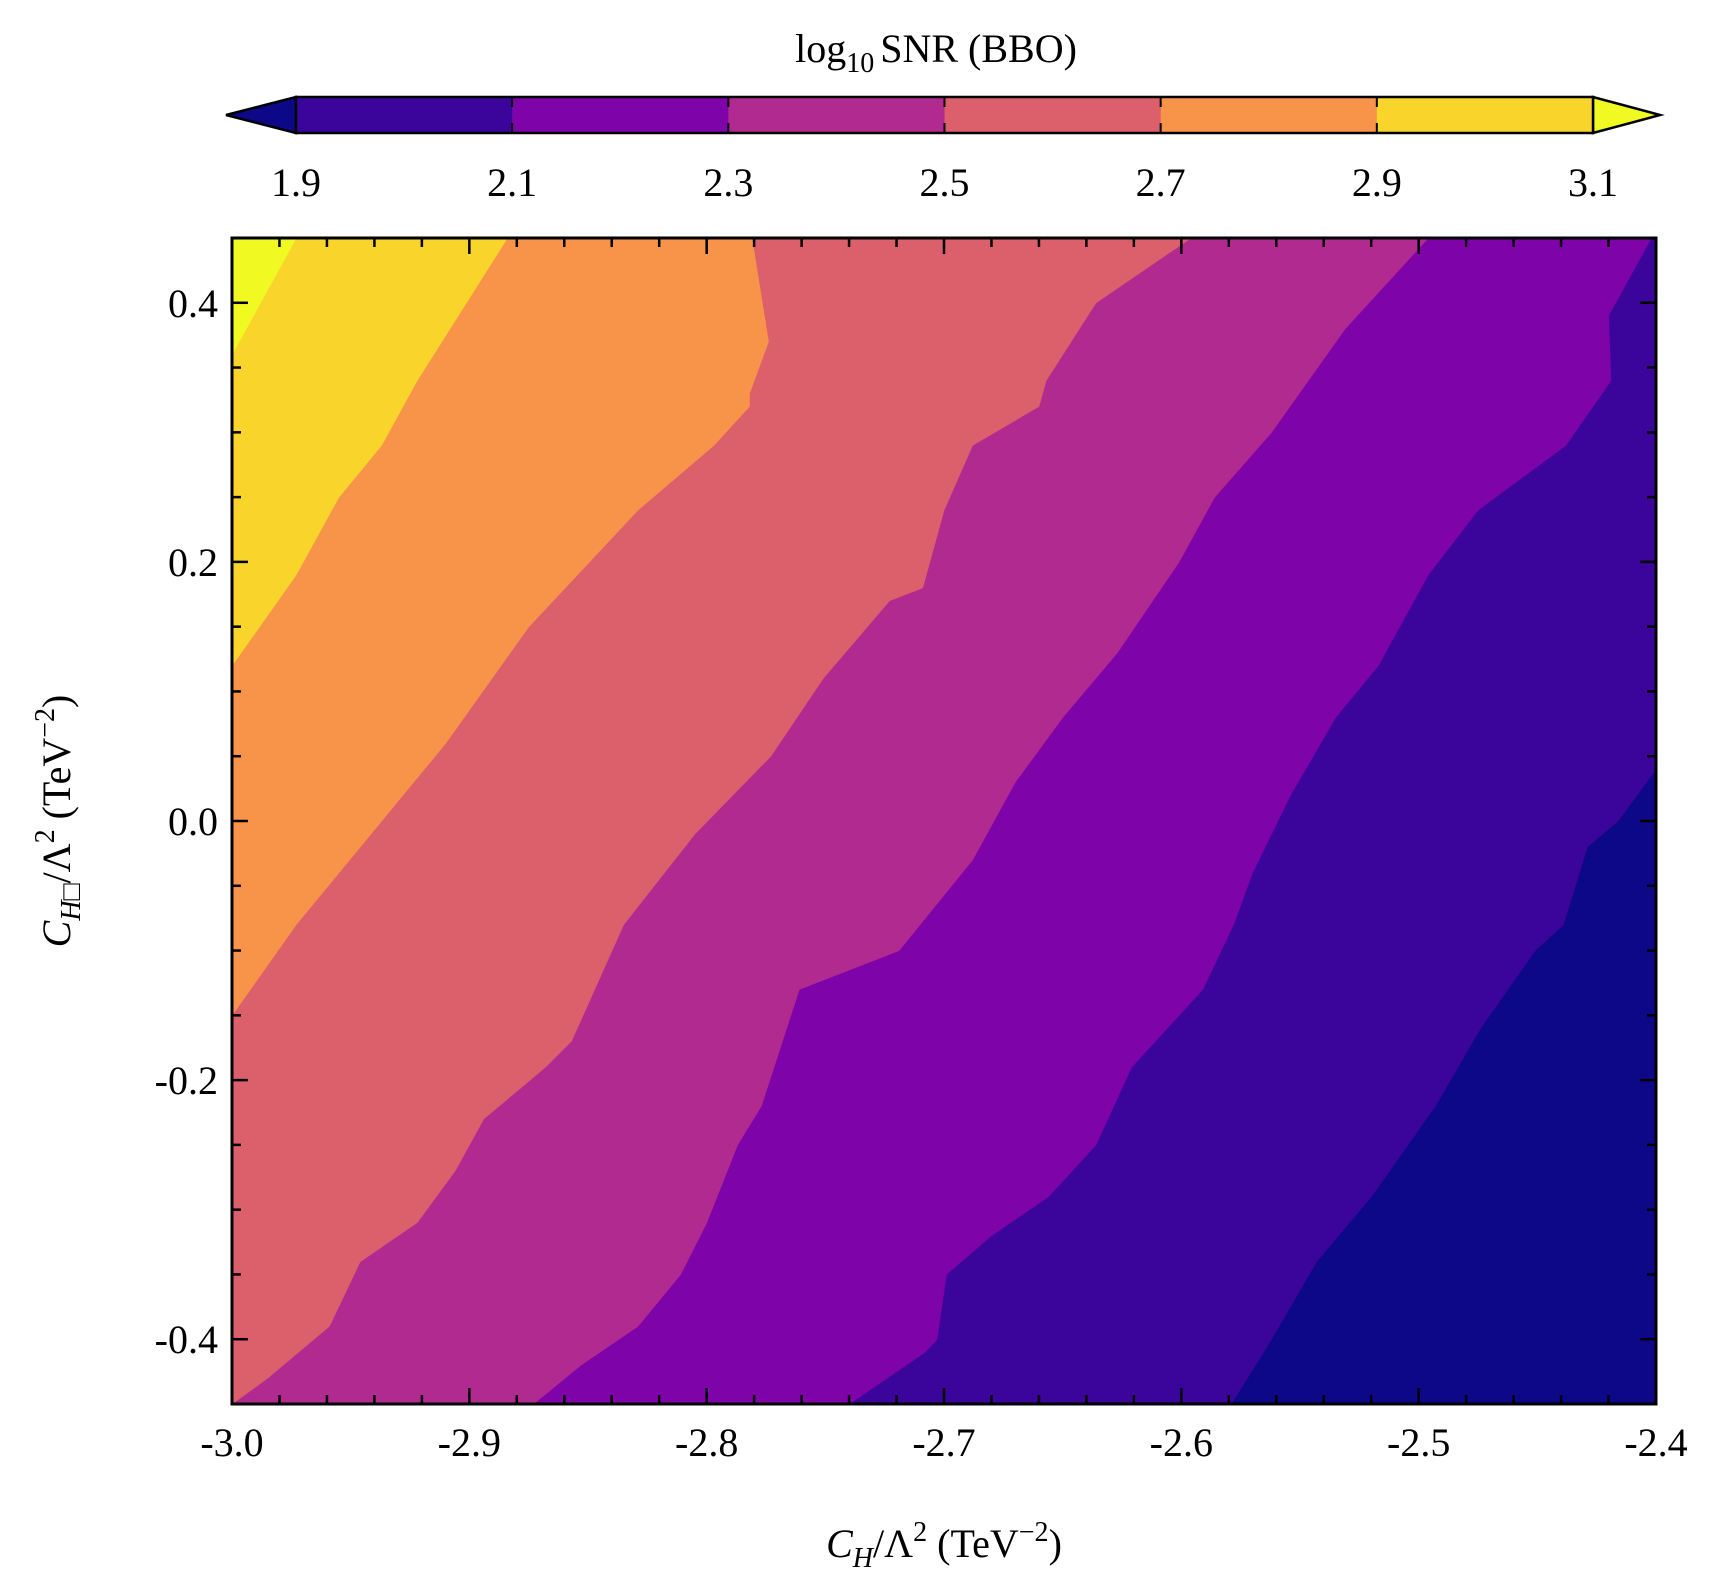 Image resolution: width=1716 pixels, height=1594 pixels. I want to click on y-axis-label: CH□/Λ2 (TeV−2), so click(58, 821).